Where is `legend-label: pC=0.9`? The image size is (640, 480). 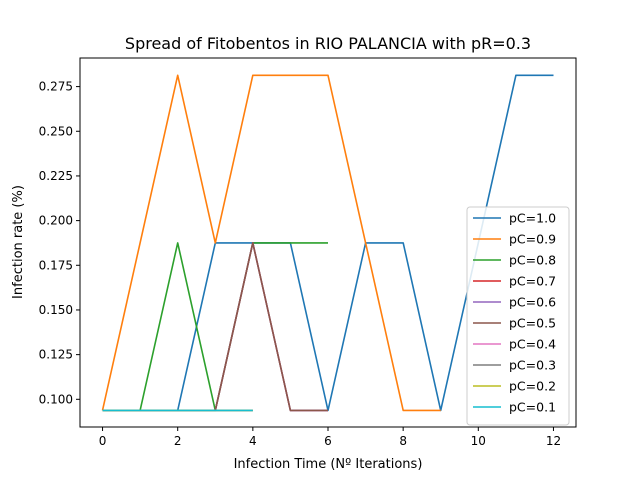 legend-label: pC=0.9 is located at coordinates (532, 239).